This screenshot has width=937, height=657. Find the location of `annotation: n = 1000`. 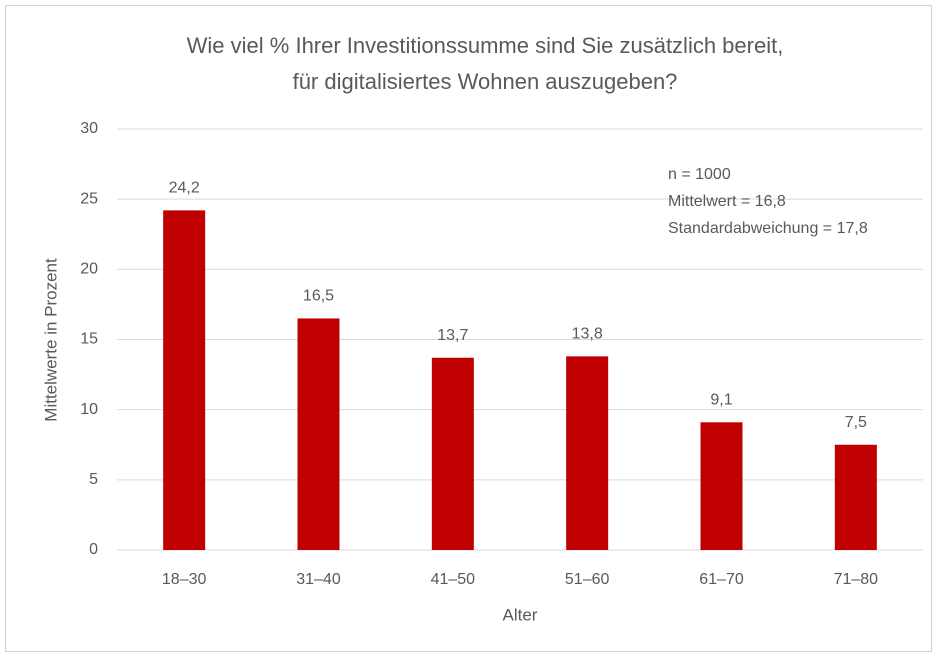

annotation: n = 1000 is located at coordinates (699, 174).